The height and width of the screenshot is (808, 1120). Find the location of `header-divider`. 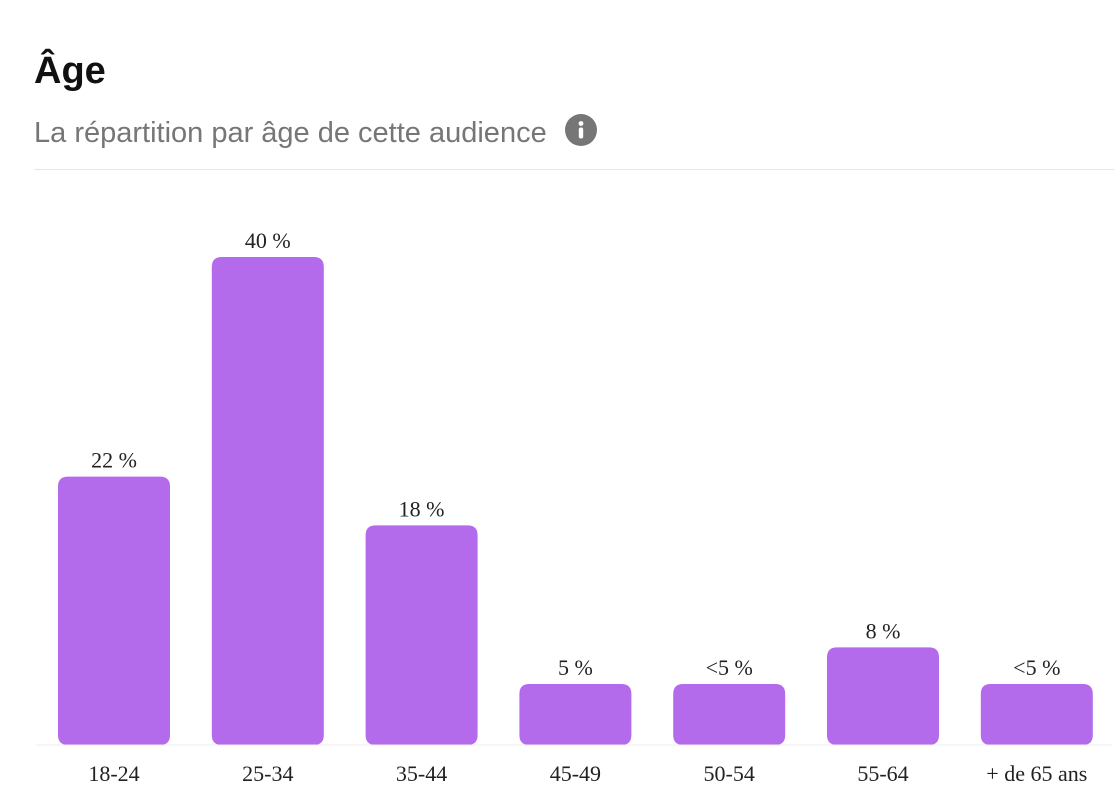

header-divider is located at coordinates (574, 169).